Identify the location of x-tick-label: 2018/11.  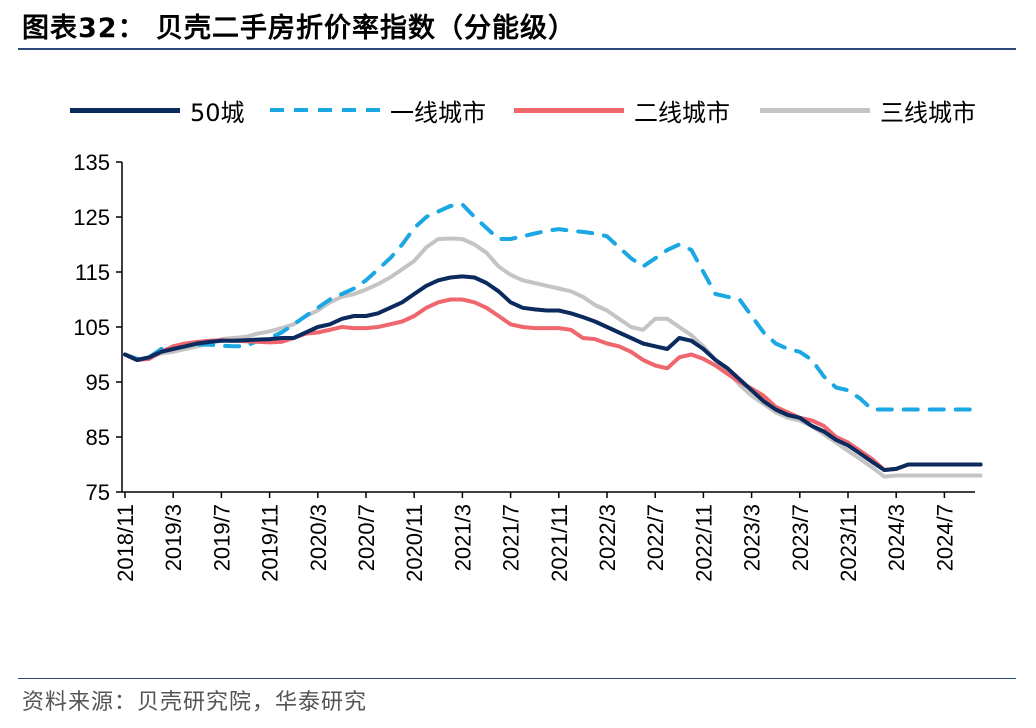
(125, 543).